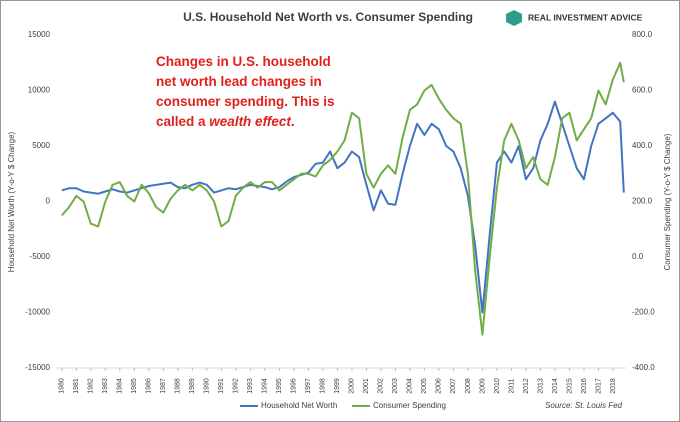 This screenshot has width=680, height=422. What do you see at coordinates (497, 386) in the screenshot?
I see `x-tick-label: 2010` at bounding box center [497, 386].